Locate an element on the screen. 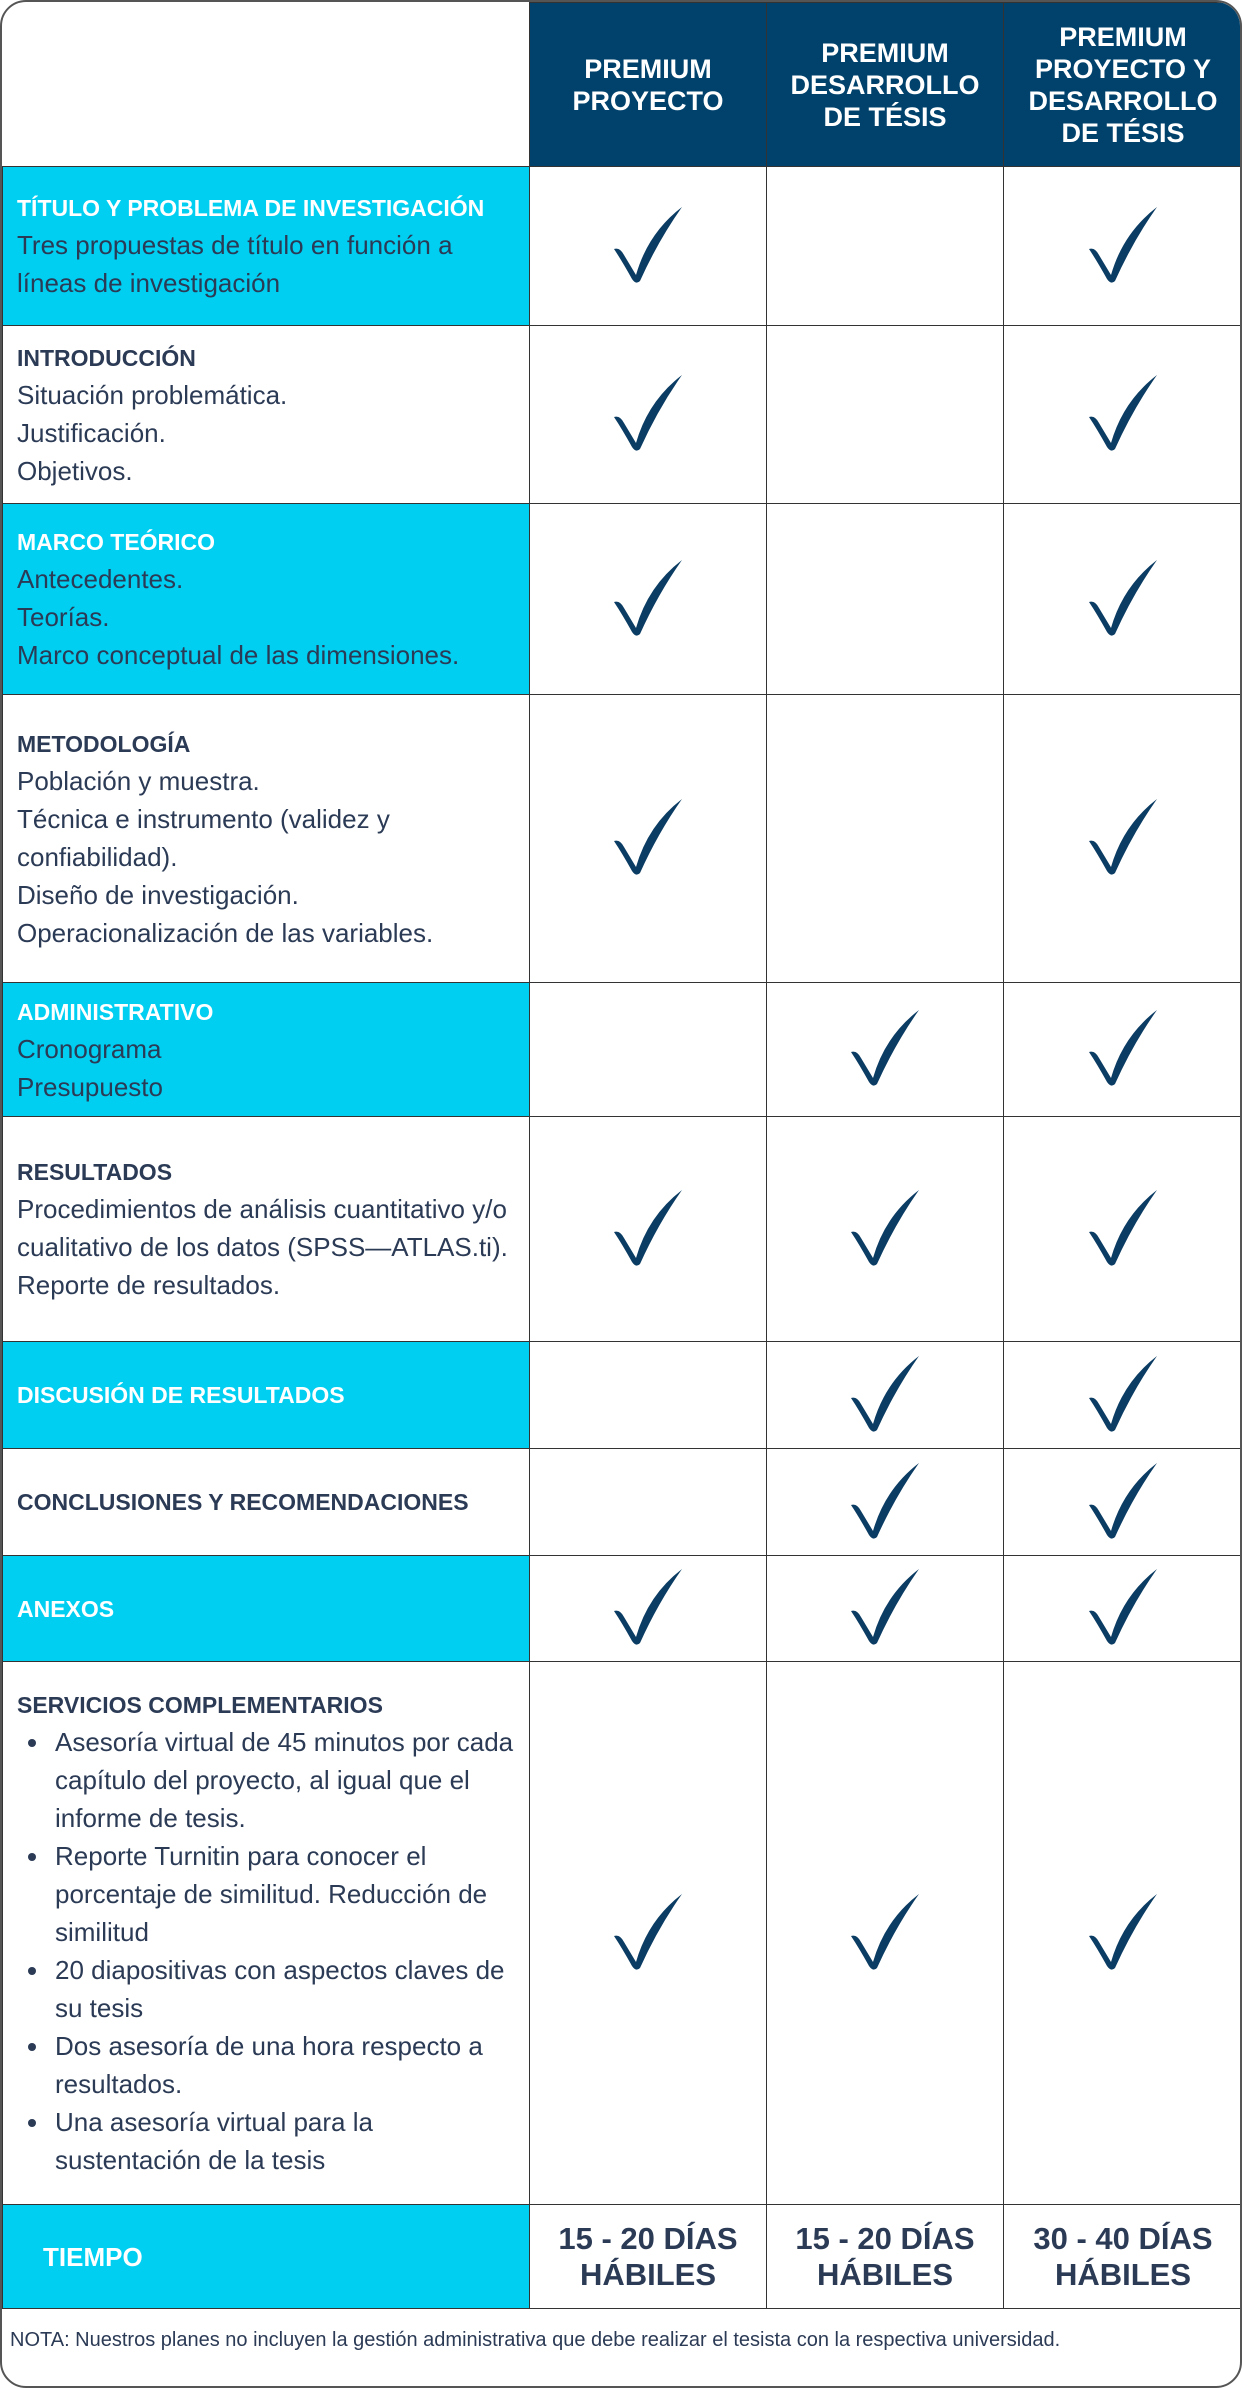 The width and height of the screenshot is (1242, 2388). row-line: Reporte de resultados. is located at coordinates (149, 1285).